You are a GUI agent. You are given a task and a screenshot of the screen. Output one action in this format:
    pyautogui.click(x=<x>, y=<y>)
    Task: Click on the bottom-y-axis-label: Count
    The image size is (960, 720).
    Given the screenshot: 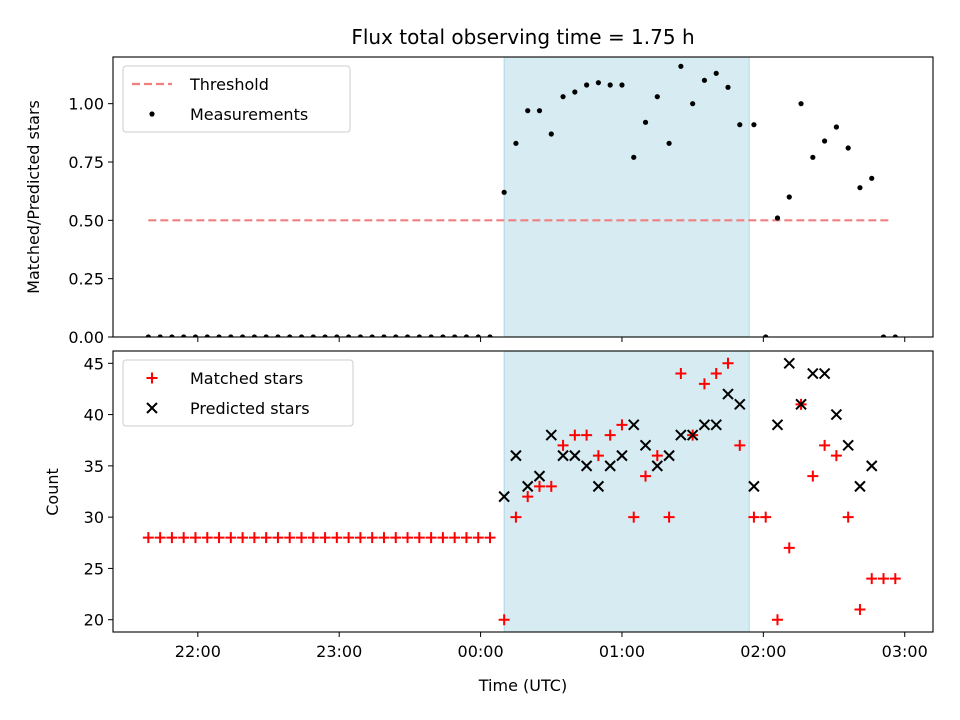 What is the action you would take?
    pyautogui.click(x=52, y=492)
    